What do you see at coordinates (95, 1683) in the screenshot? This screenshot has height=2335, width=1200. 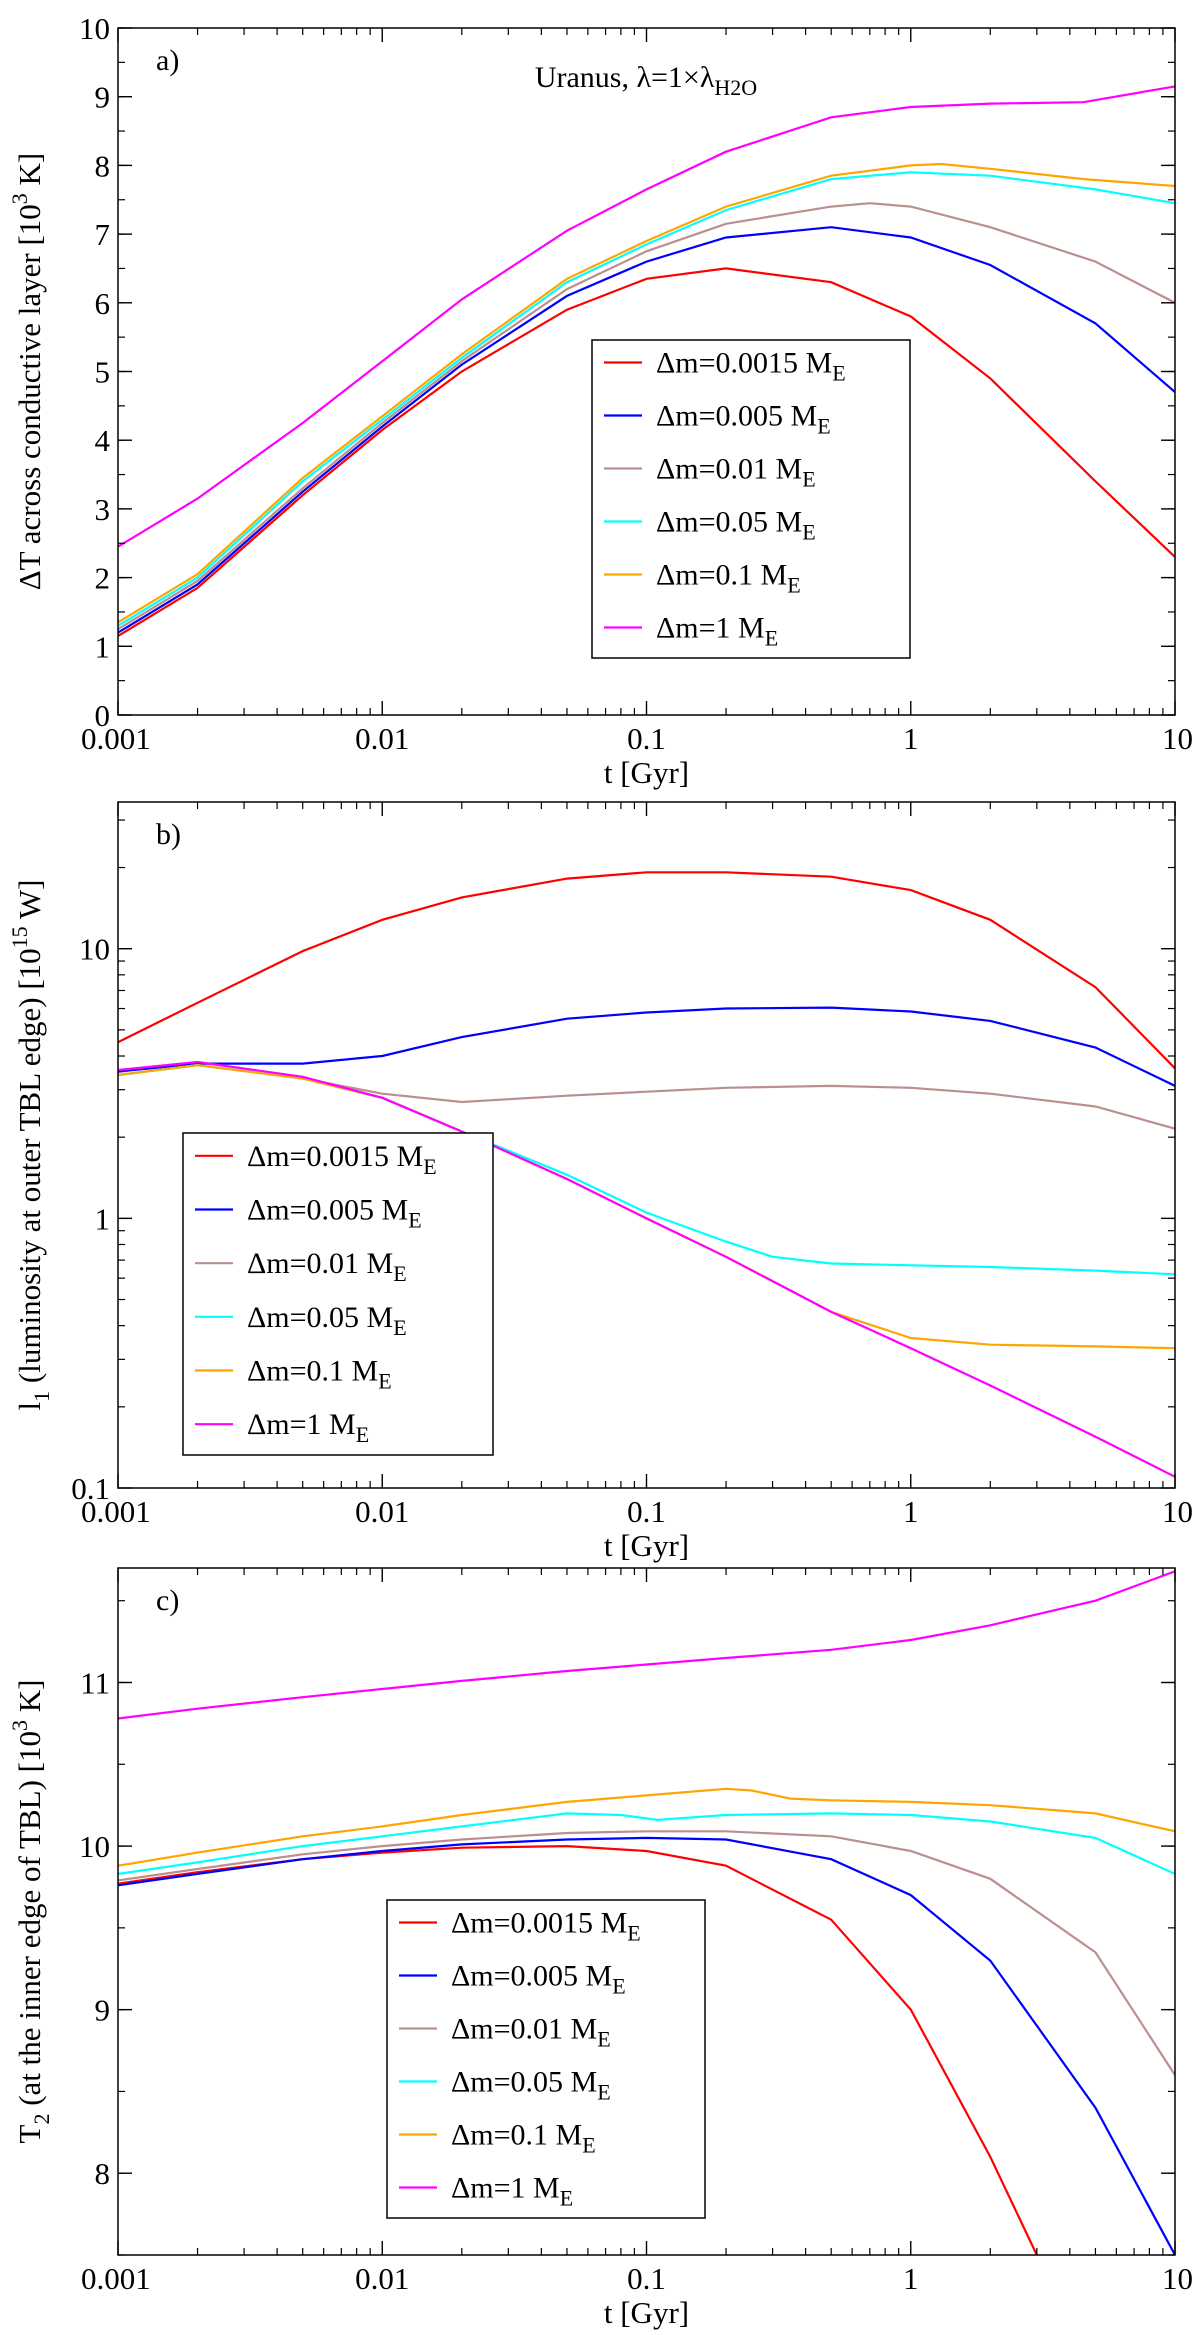 I see `y-tick-label: 11` at bounding box center [95, 1683].